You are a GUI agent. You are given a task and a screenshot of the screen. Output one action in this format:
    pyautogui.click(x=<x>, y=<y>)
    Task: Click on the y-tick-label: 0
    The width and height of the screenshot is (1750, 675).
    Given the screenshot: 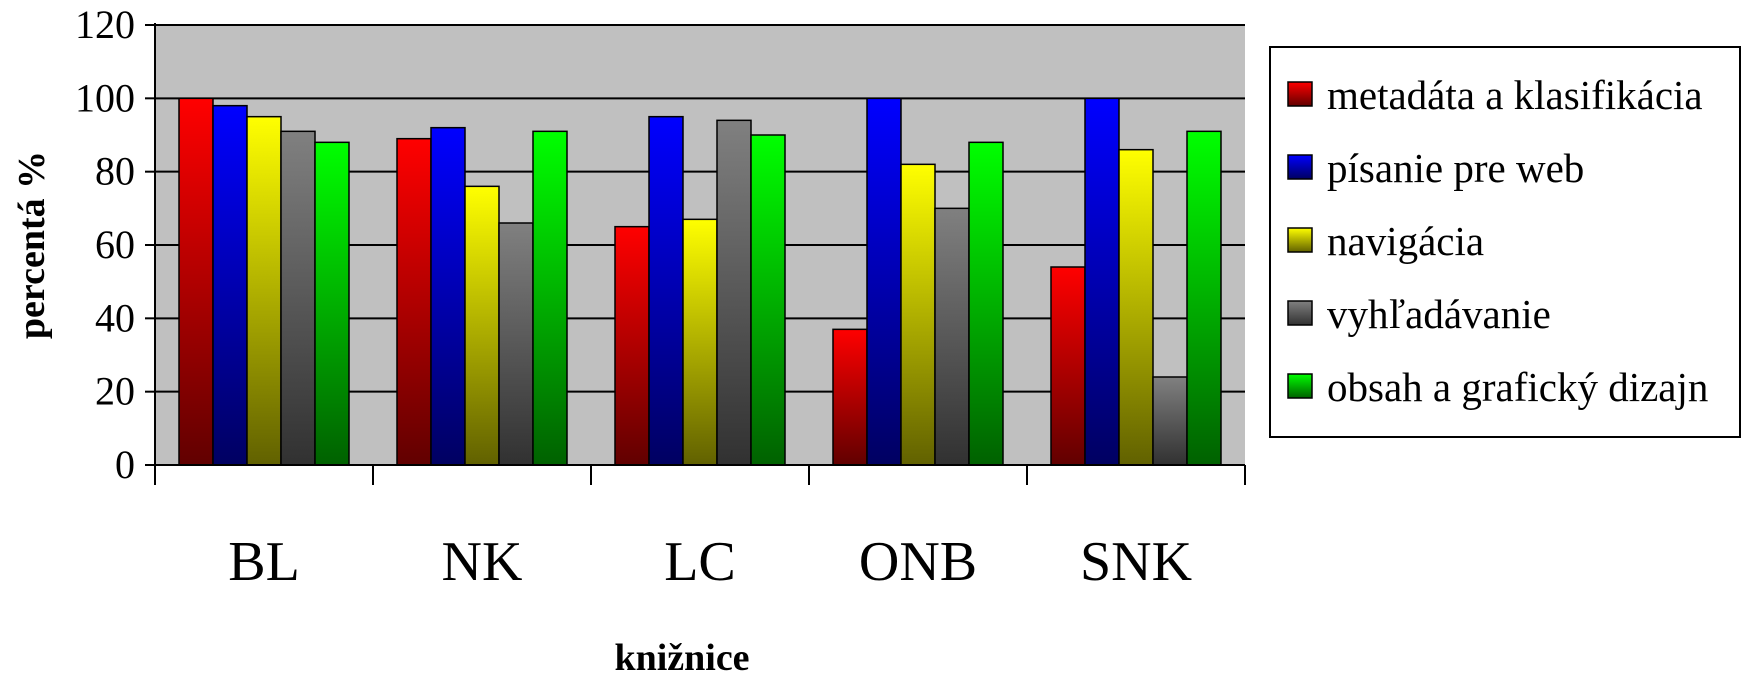 What is the action you would take?
    pyautogui.click(x=125, y=464)
    